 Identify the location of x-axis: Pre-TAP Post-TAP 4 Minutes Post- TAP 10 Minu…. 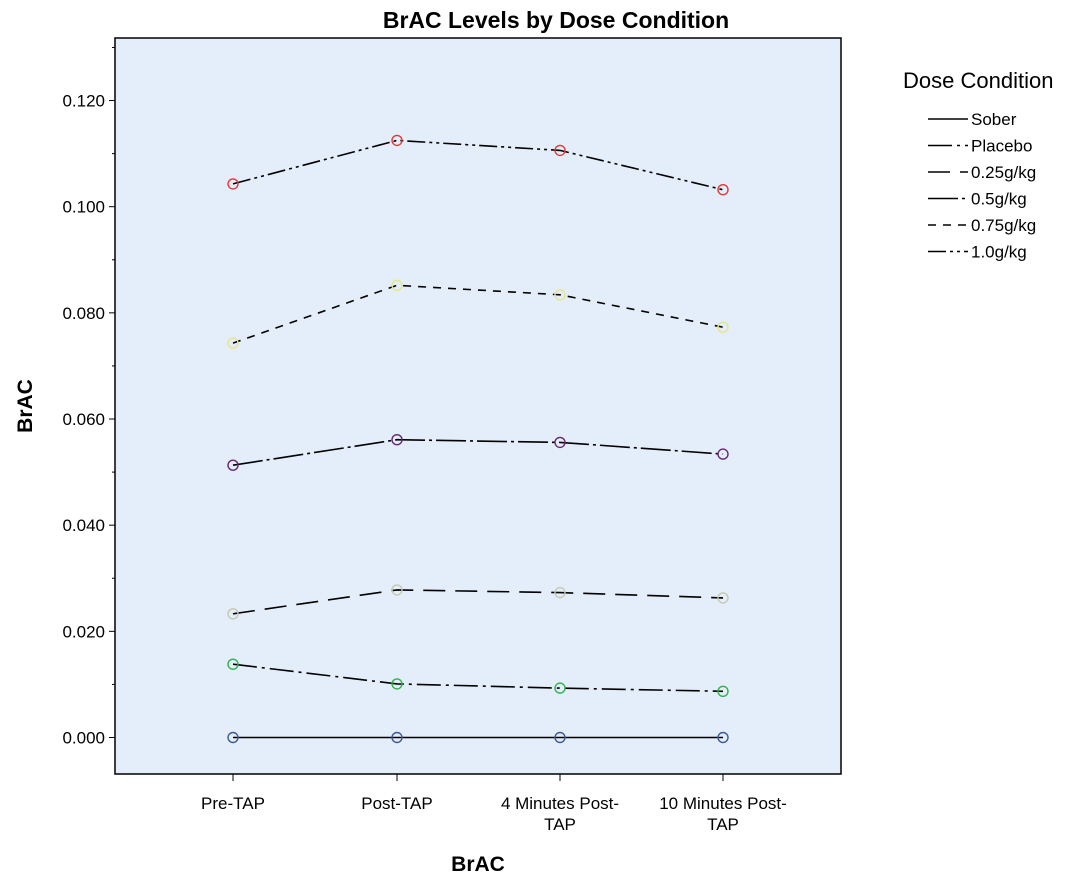
(494, 804).